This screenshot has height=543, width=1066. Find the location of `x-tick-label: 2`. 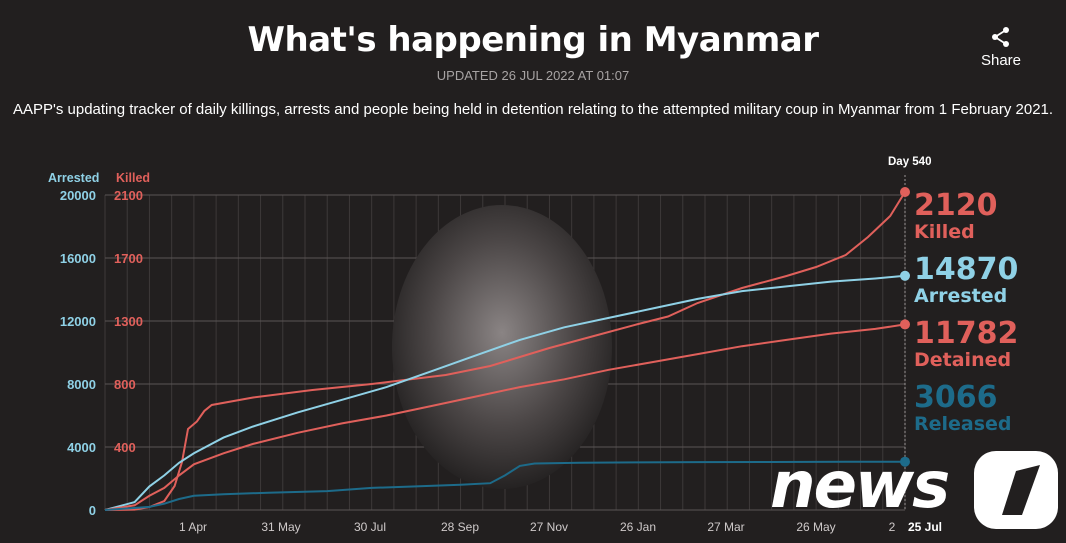

x-tick-label: 2 is located at coordinates (892, 527).